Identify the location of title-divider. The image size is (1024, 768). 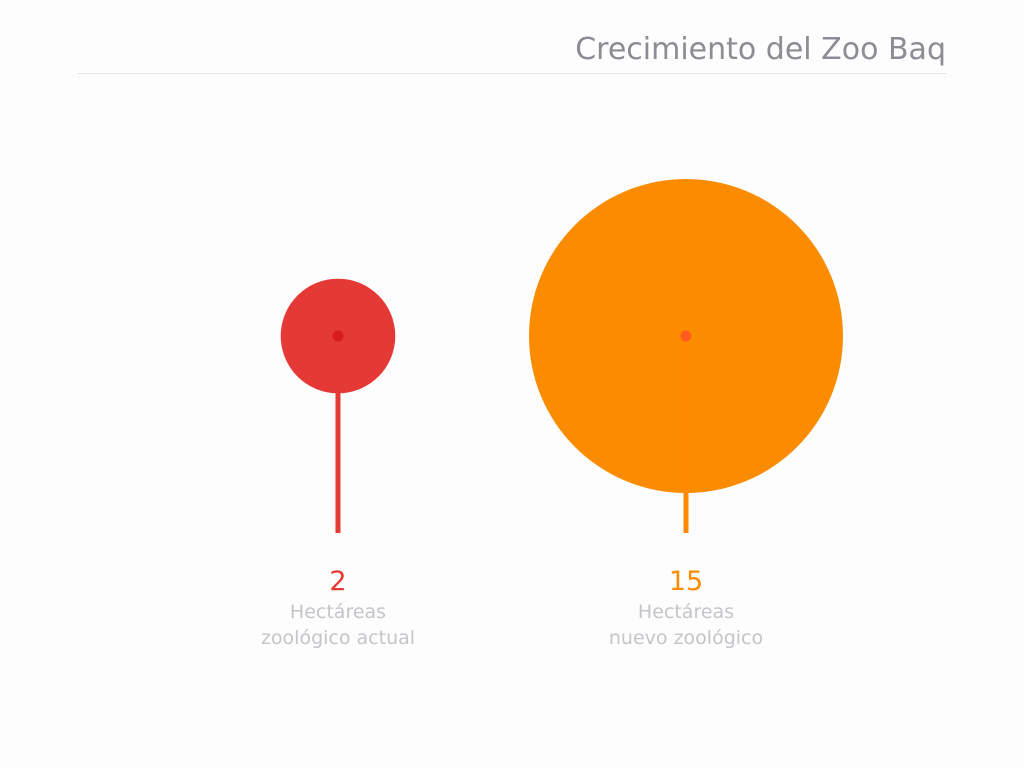
(512, 73).